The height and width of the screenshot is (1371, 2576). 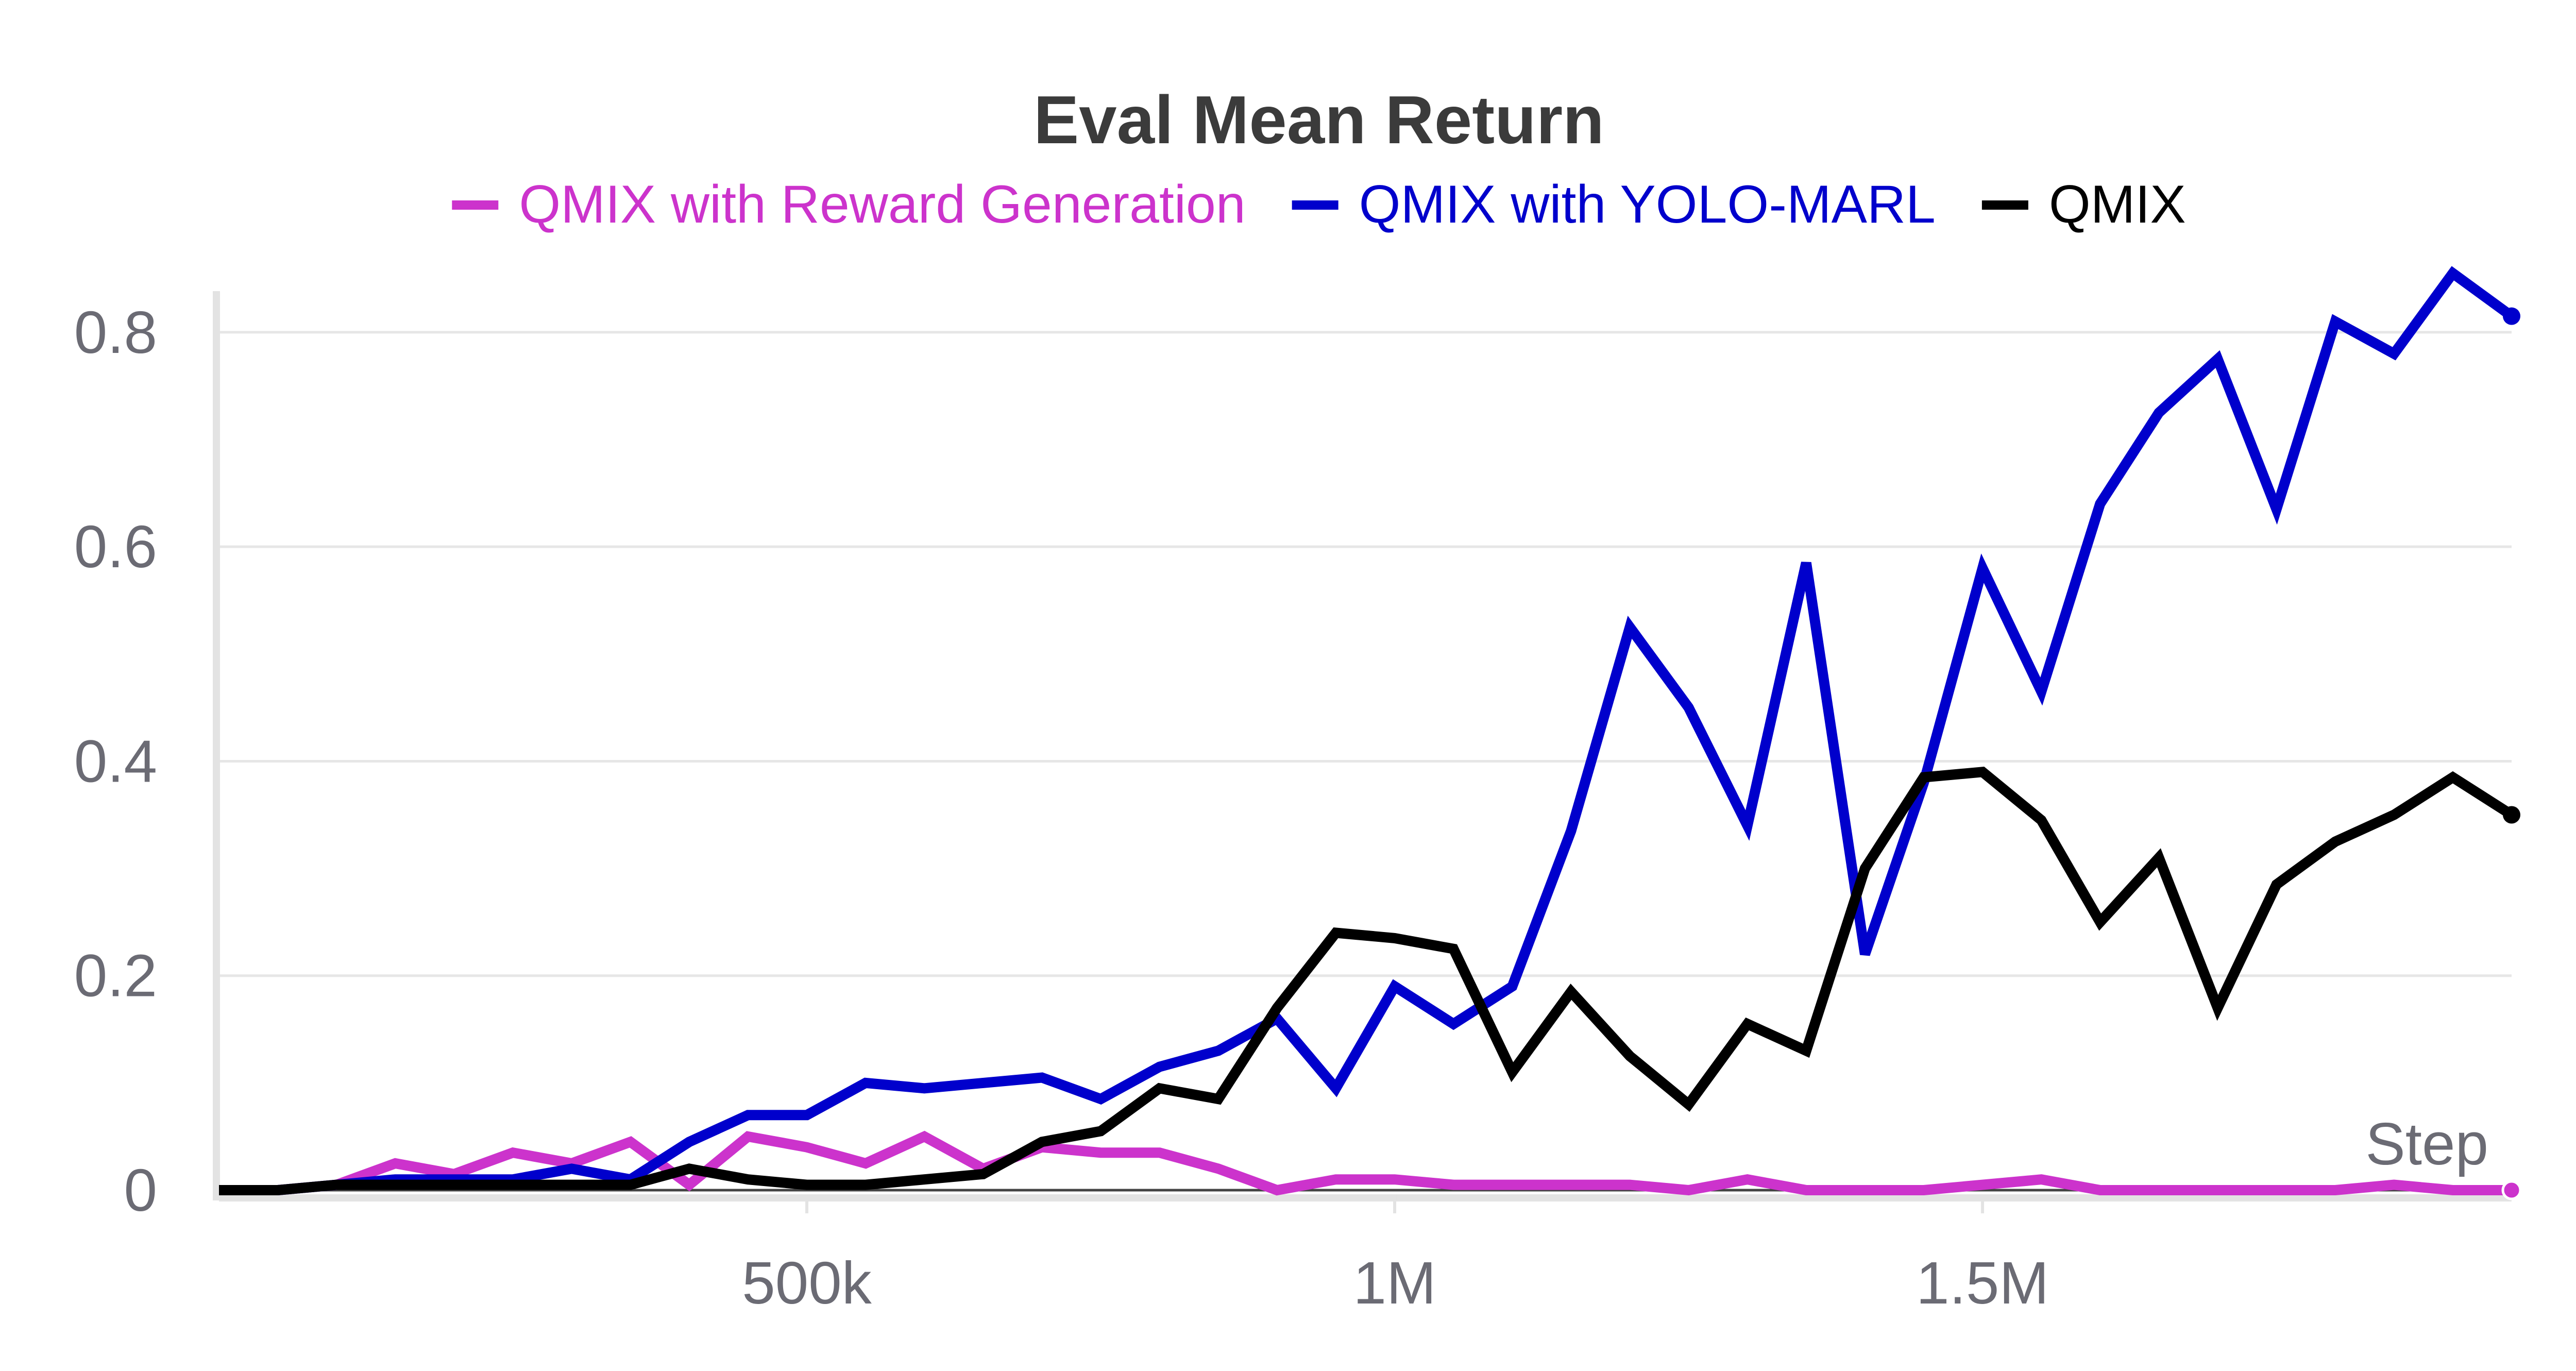 I want to click on legend-label: QMIX, so click(x=2117, y=204).